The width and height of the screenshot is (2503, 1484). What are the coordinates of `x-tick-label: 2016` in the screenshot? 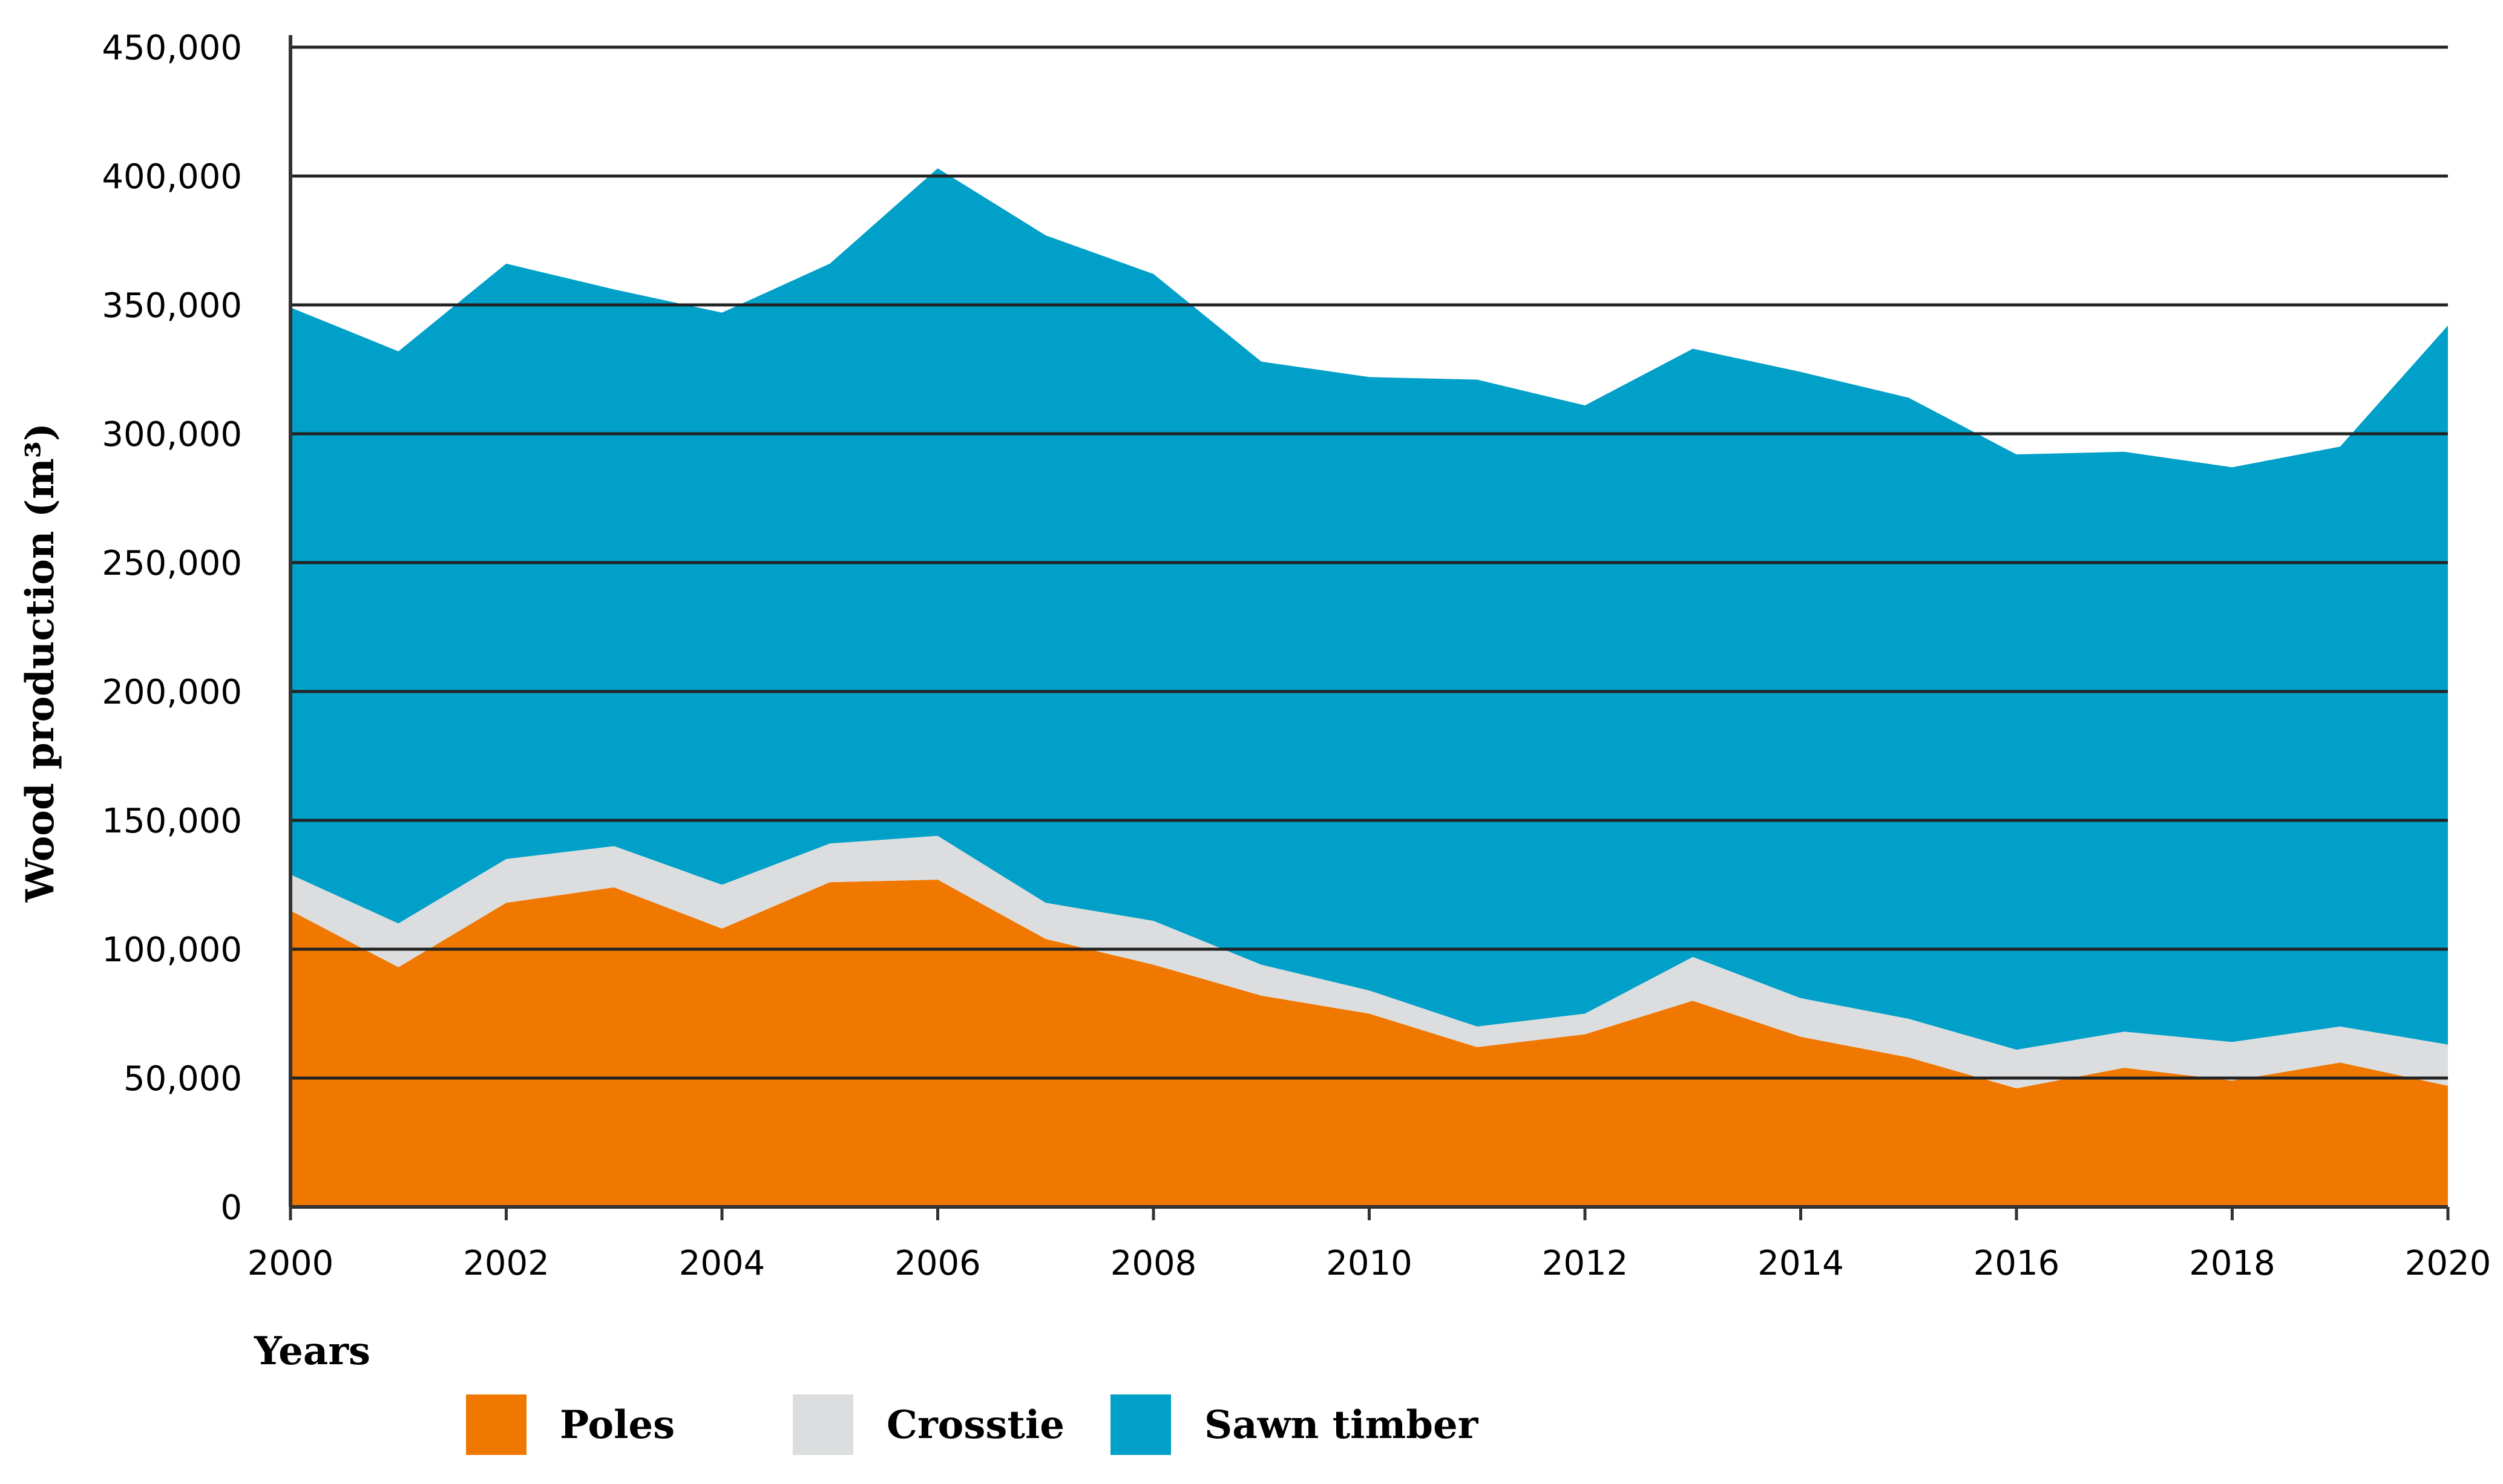 It's located at (2016, 1264).